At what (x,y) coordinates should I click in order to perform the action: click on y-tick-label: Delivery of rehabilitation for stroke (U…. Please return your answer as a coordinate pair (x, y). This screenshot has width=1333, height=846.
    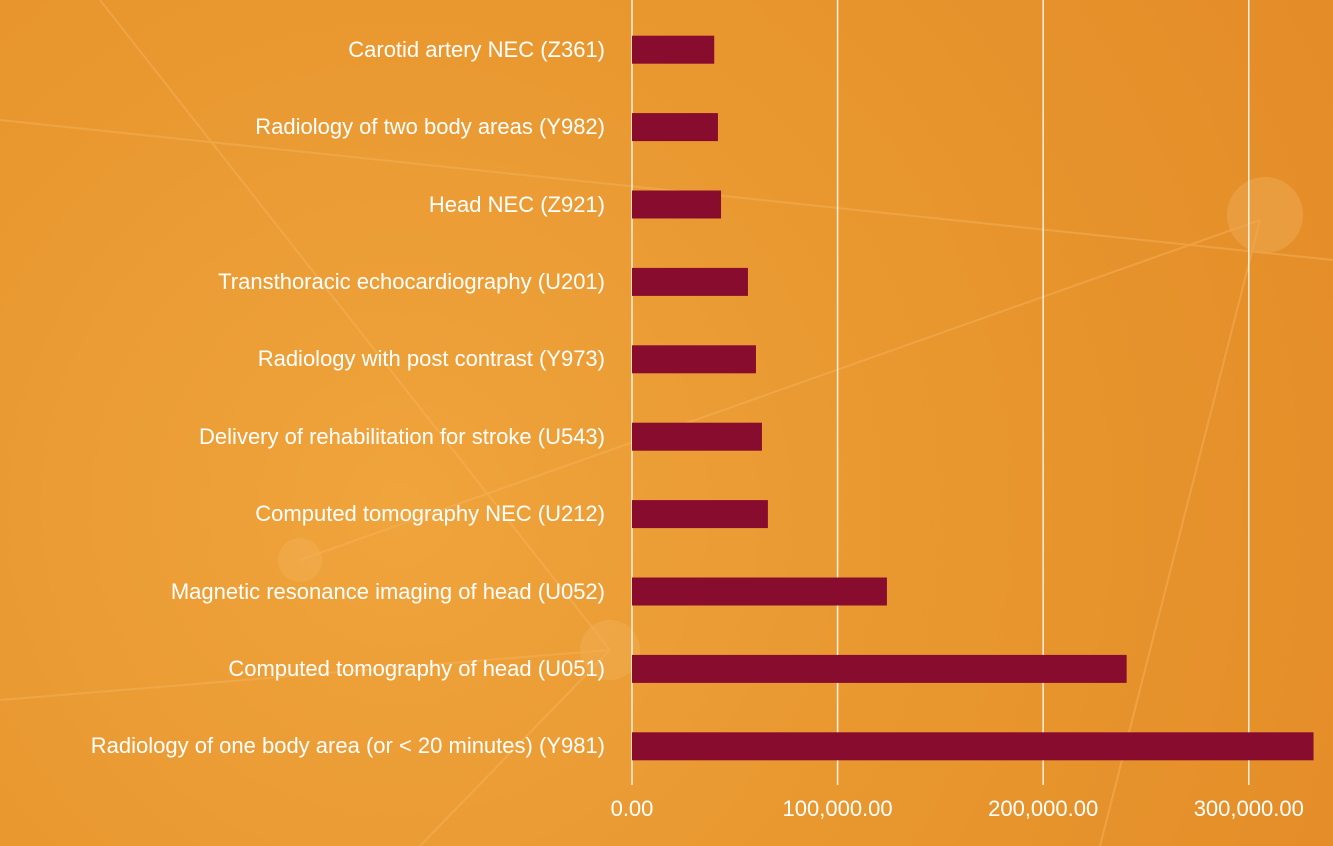
    Looking at the image, I should click on (302, 437).